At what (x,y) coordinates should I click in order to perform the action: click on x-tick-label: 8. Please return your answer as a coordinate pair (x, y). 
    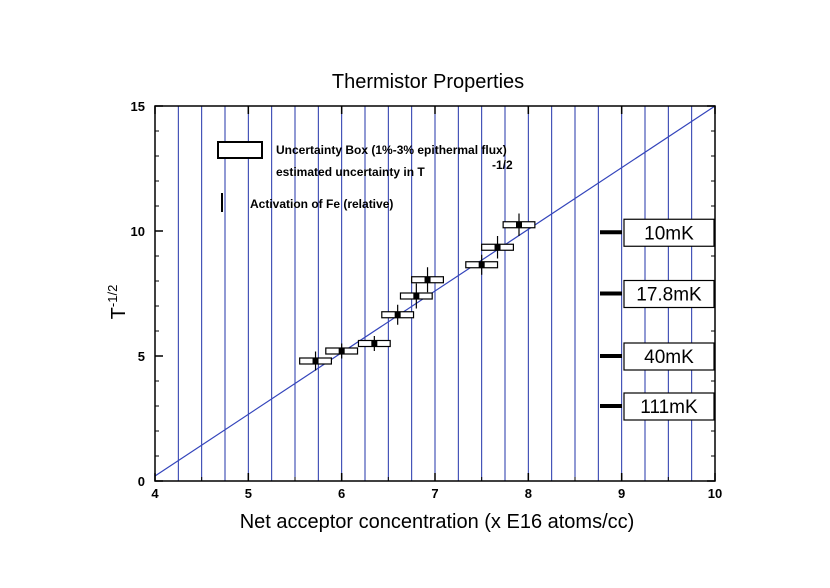
    Looking at the image, I should click on (528, 493).